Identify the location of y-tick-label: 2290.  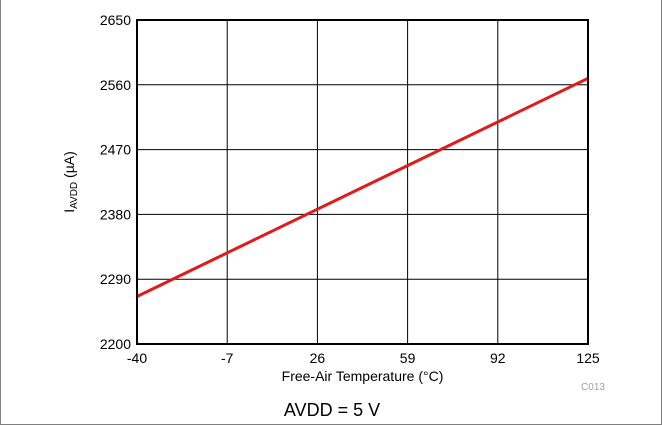
(115, 279).